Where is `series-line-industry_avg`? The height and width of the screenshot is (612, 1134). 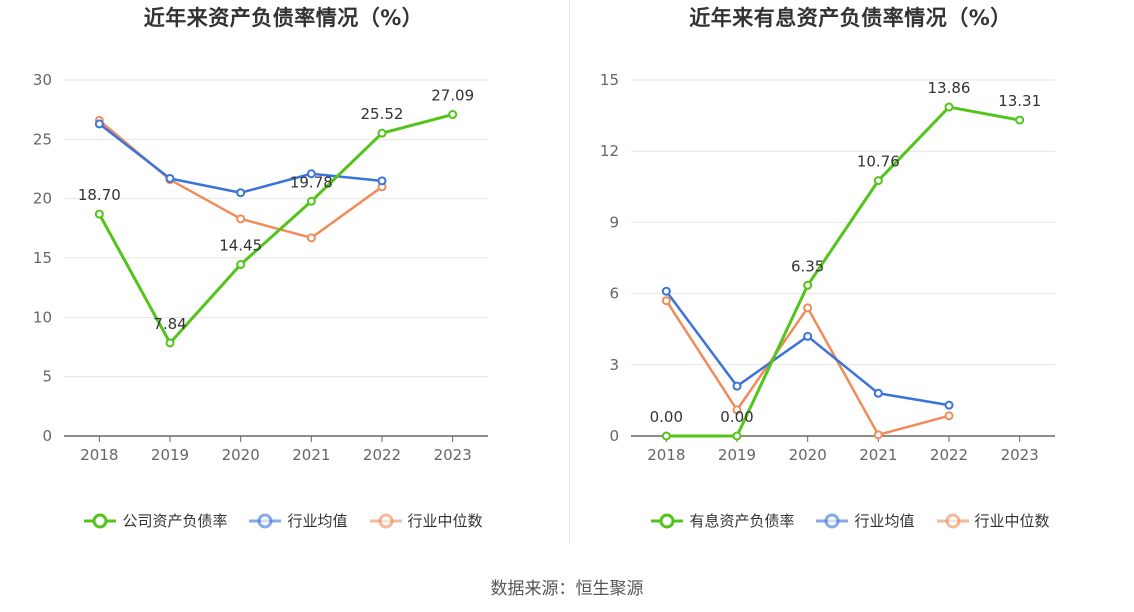 series-line-industry_avg is located at coordinates (240, 158).